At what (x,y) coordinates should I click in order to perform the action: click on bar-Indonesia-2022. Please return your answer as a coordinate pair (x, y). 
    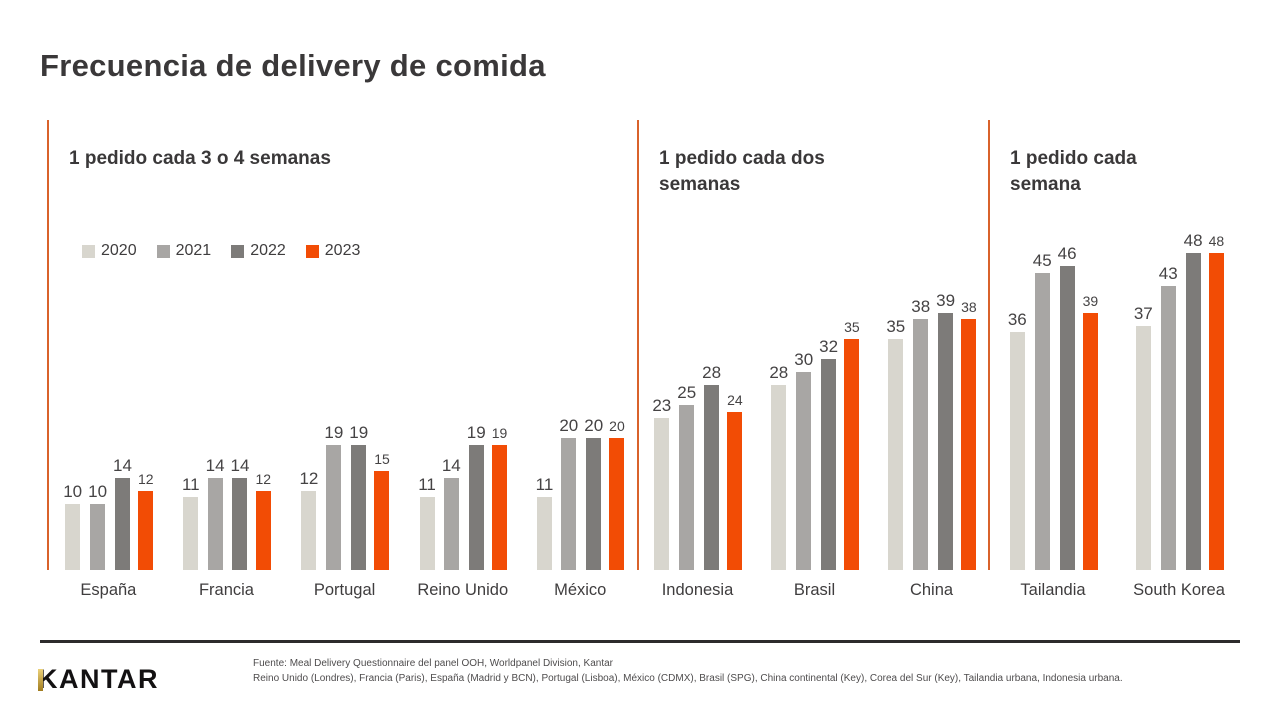
    Looking at the image, I should click on (712, 477).